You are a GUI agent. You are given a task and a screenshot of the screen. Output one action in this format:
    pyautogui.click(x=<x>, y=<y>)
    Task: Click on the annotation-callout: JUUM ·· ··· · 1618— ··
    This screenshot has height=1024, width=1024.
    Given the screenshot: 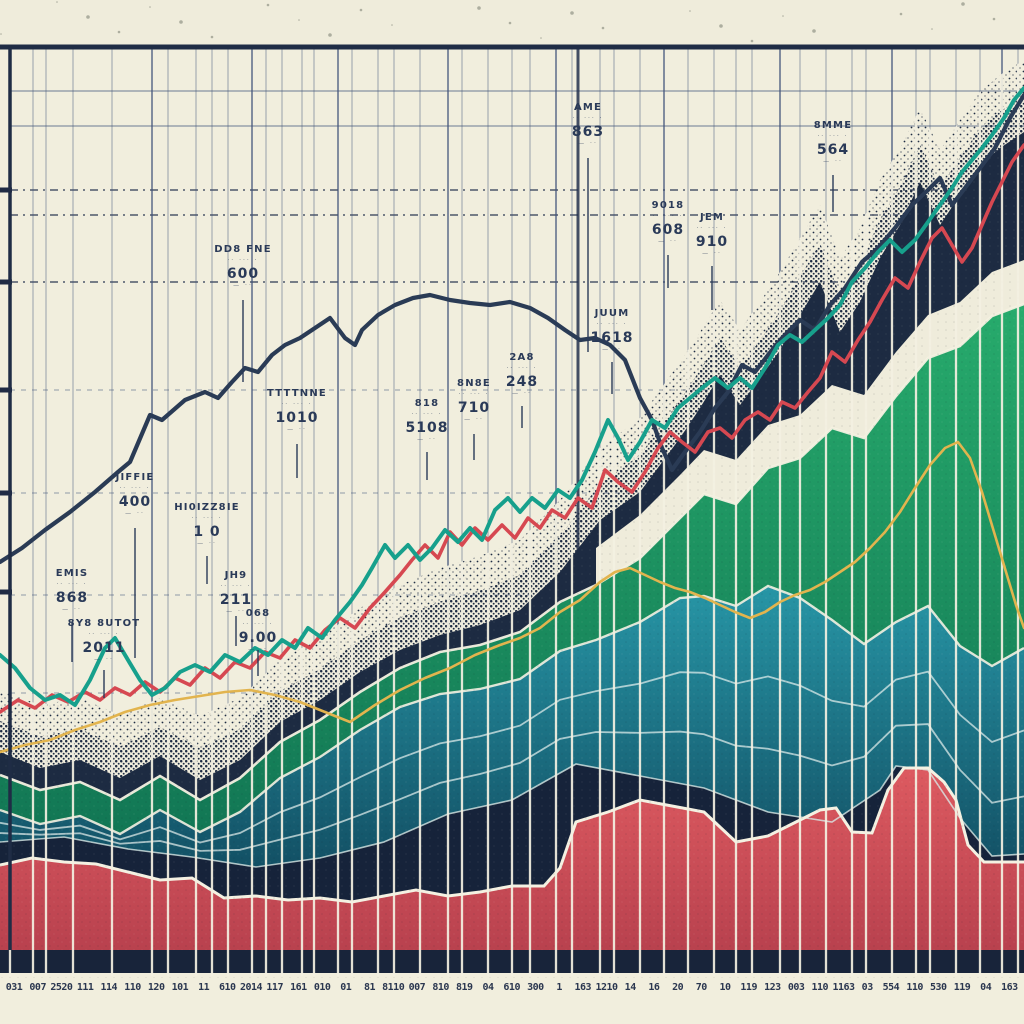 What is the action you would take?
    pyautogui.click(x=612, y=351)
    